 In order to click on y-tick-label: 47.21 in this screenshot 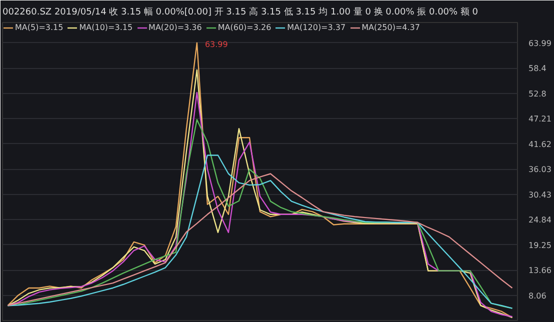, I will do `click(540, 119)`.